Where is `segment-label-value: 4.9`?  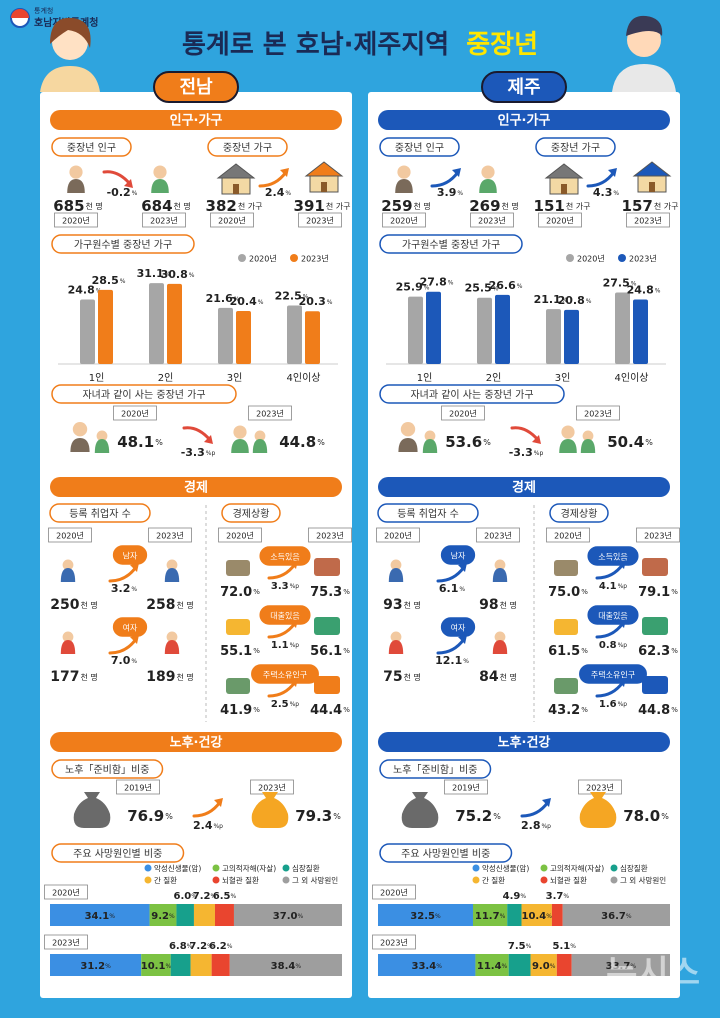 segment-label-value: 4.9 is located at coordinates (512, 896).